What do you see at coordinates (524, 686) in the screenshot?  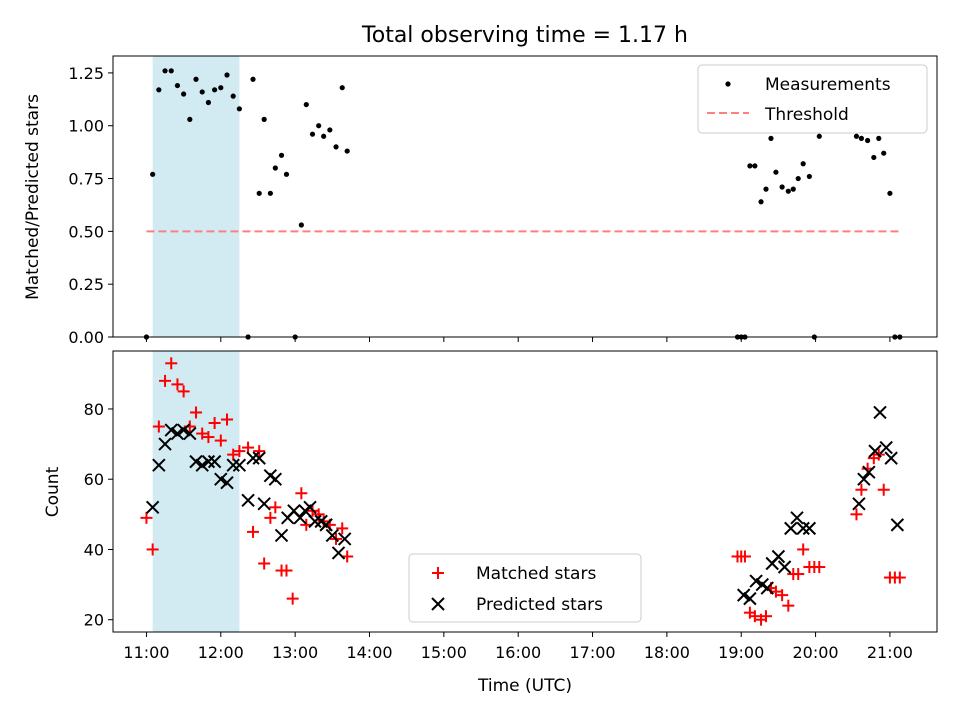 I see `x-axis-label: Time (UTC)` at bounding box center [524, 686].